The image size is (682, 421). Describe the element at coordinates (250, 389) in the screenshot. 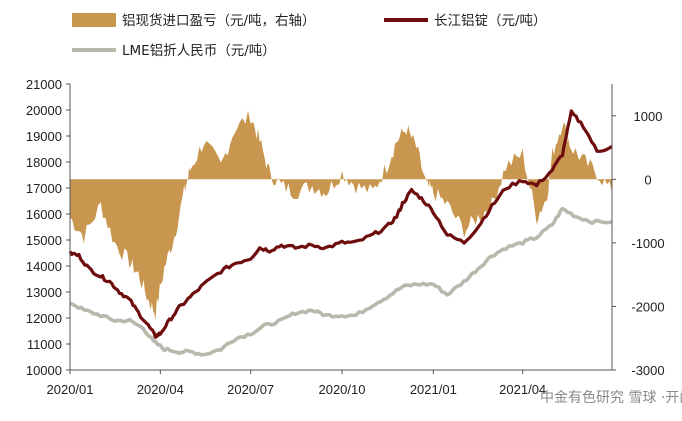

I see `x-tick-label: 2020/07` at that location.